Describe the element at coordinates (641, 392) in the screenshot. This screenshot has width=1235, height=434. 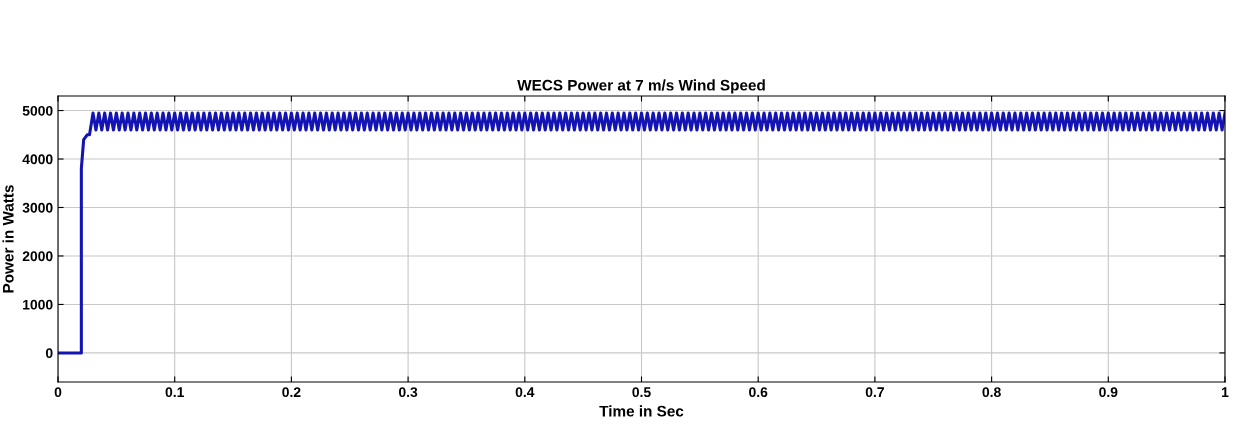
I see `x-tick-label: 0.5` at that location.